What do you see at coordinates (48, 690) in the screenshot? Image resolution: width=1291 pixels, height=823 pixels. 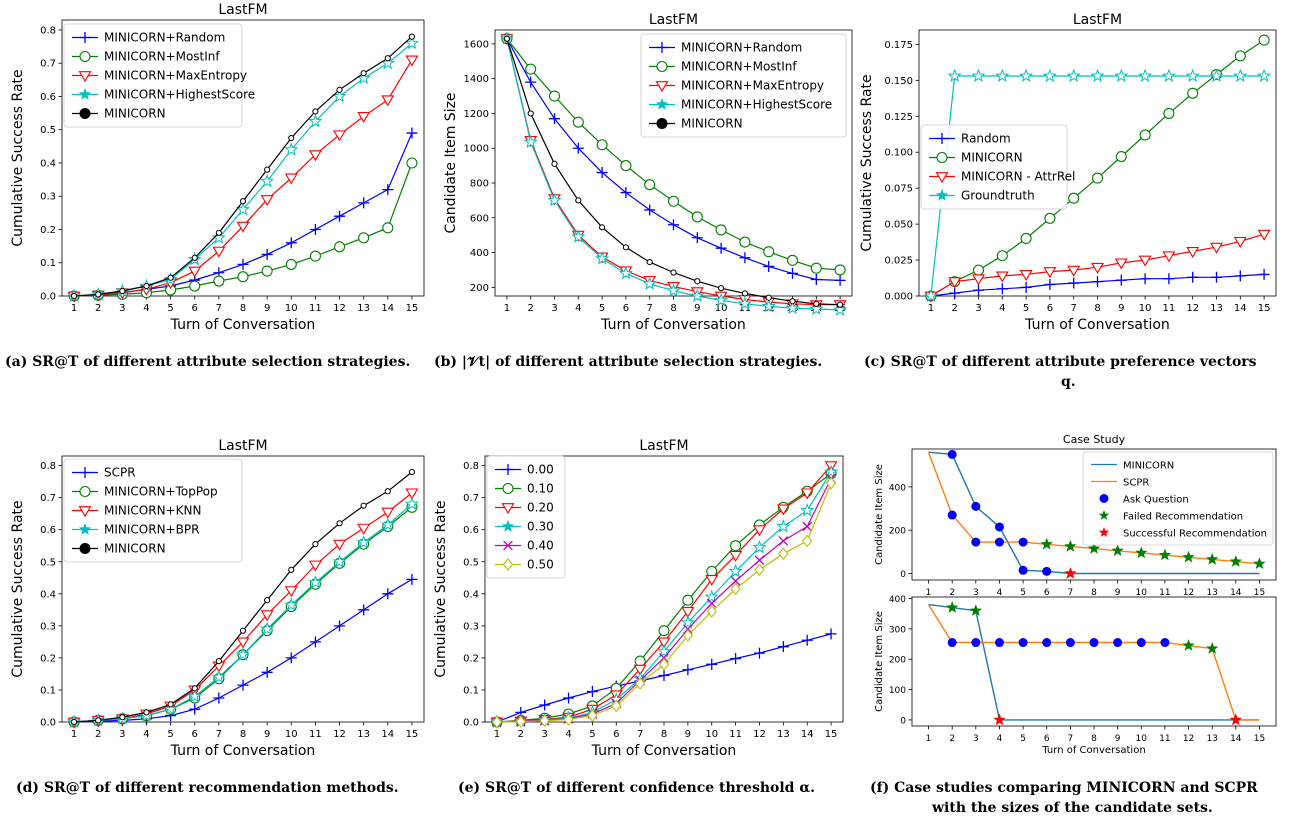 I see `y-tick-label: 0.1` at bounding box center [48, 690].